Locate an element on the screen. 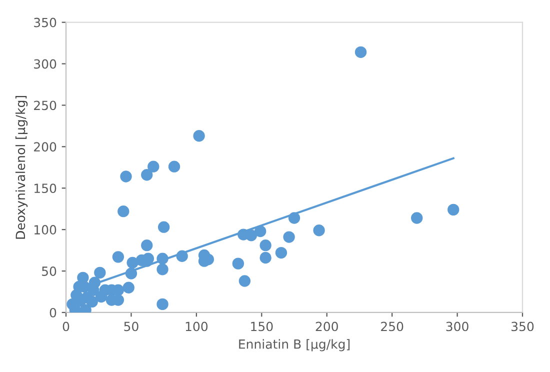 The image size is (550, 372). y-tick-label: 200 is located at coordinates (45, 147).